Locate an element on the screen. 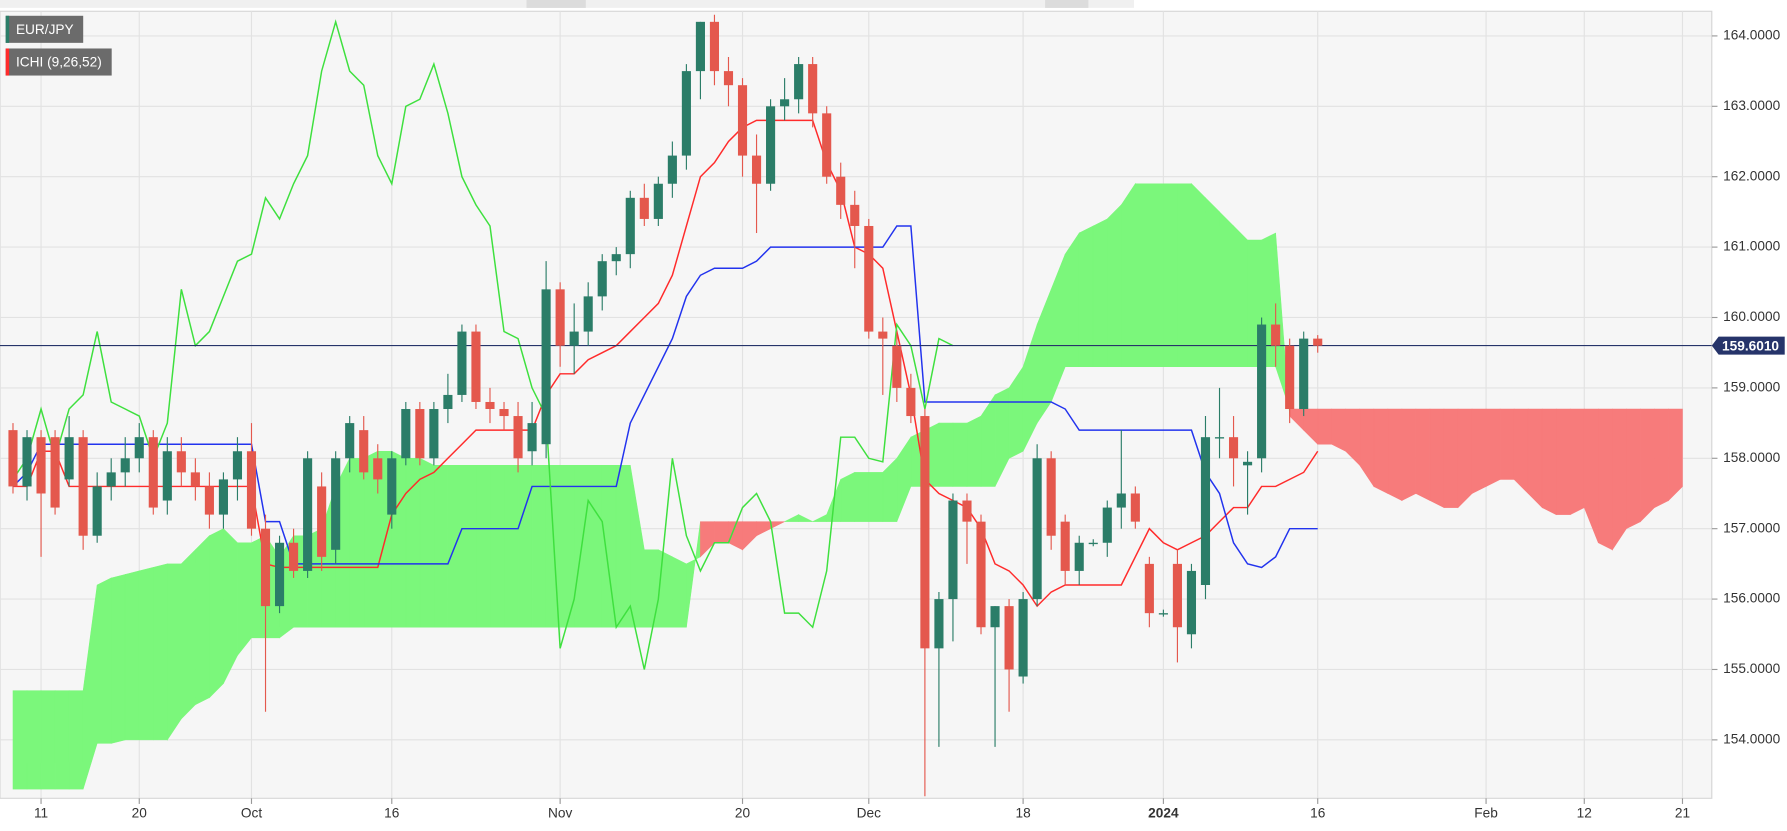  x-tick-label: 11 is located at coordinates (41, 813).